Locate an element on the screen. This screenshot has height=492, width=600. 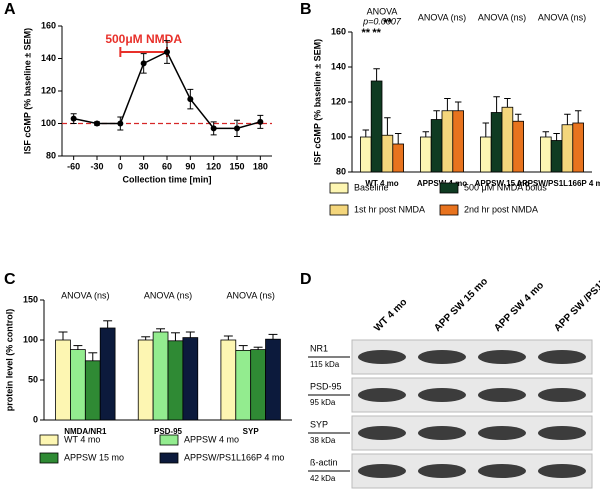
x-tick-label: APPSW/PS1L166P 4 mo is located at coordinates (558, 183).